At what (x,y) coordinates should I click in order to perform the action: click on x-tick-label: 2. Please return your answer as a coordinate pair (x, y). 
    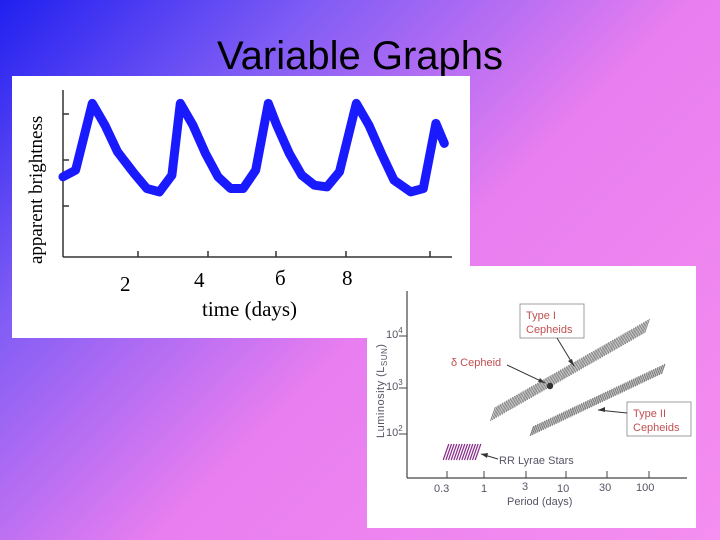
    Looking at the image, I should click on (125, 284).